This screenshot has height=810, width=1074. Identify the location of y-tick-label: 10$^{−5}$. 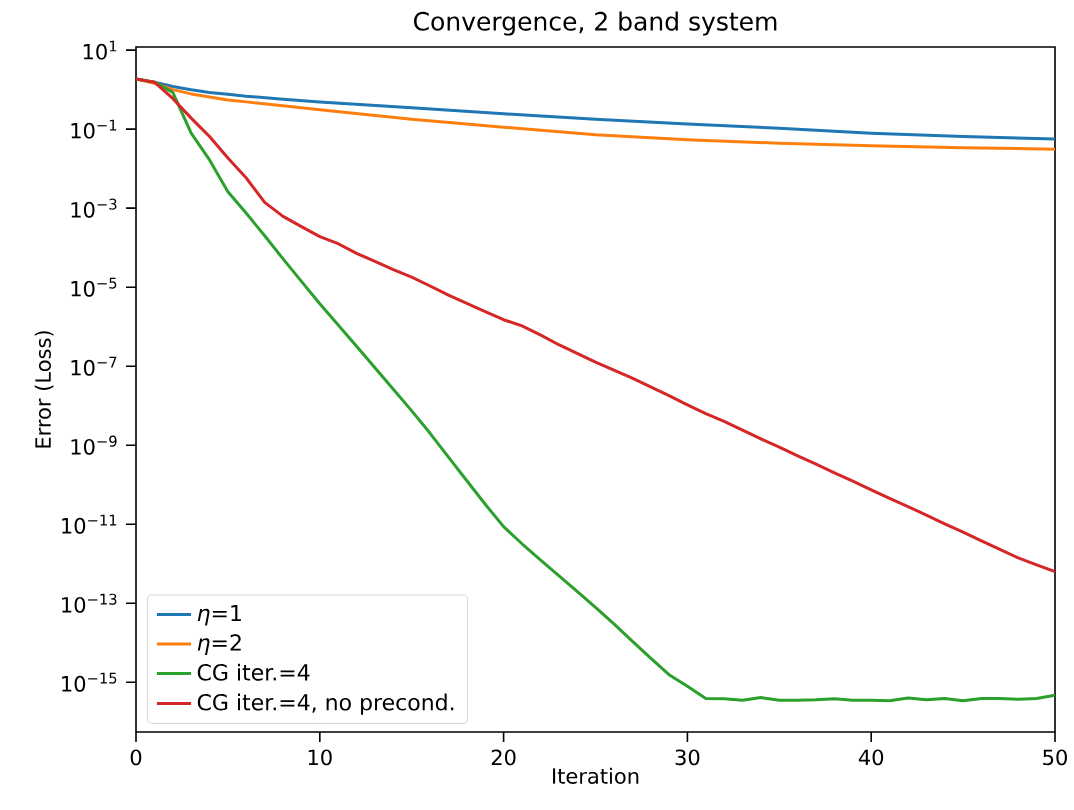
(94, 287).